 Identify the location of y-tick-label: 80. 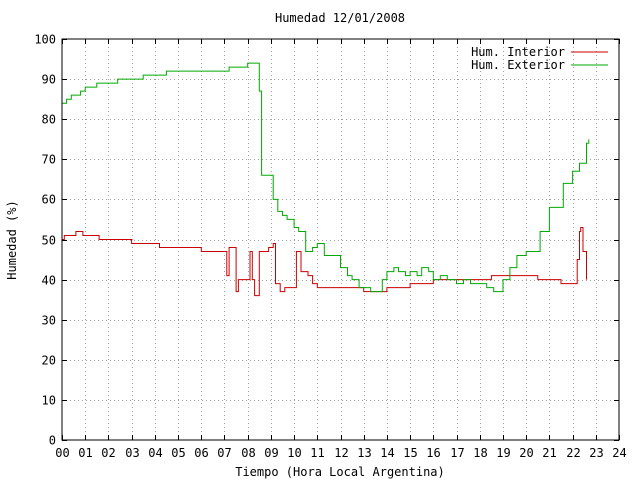
(49, 120).